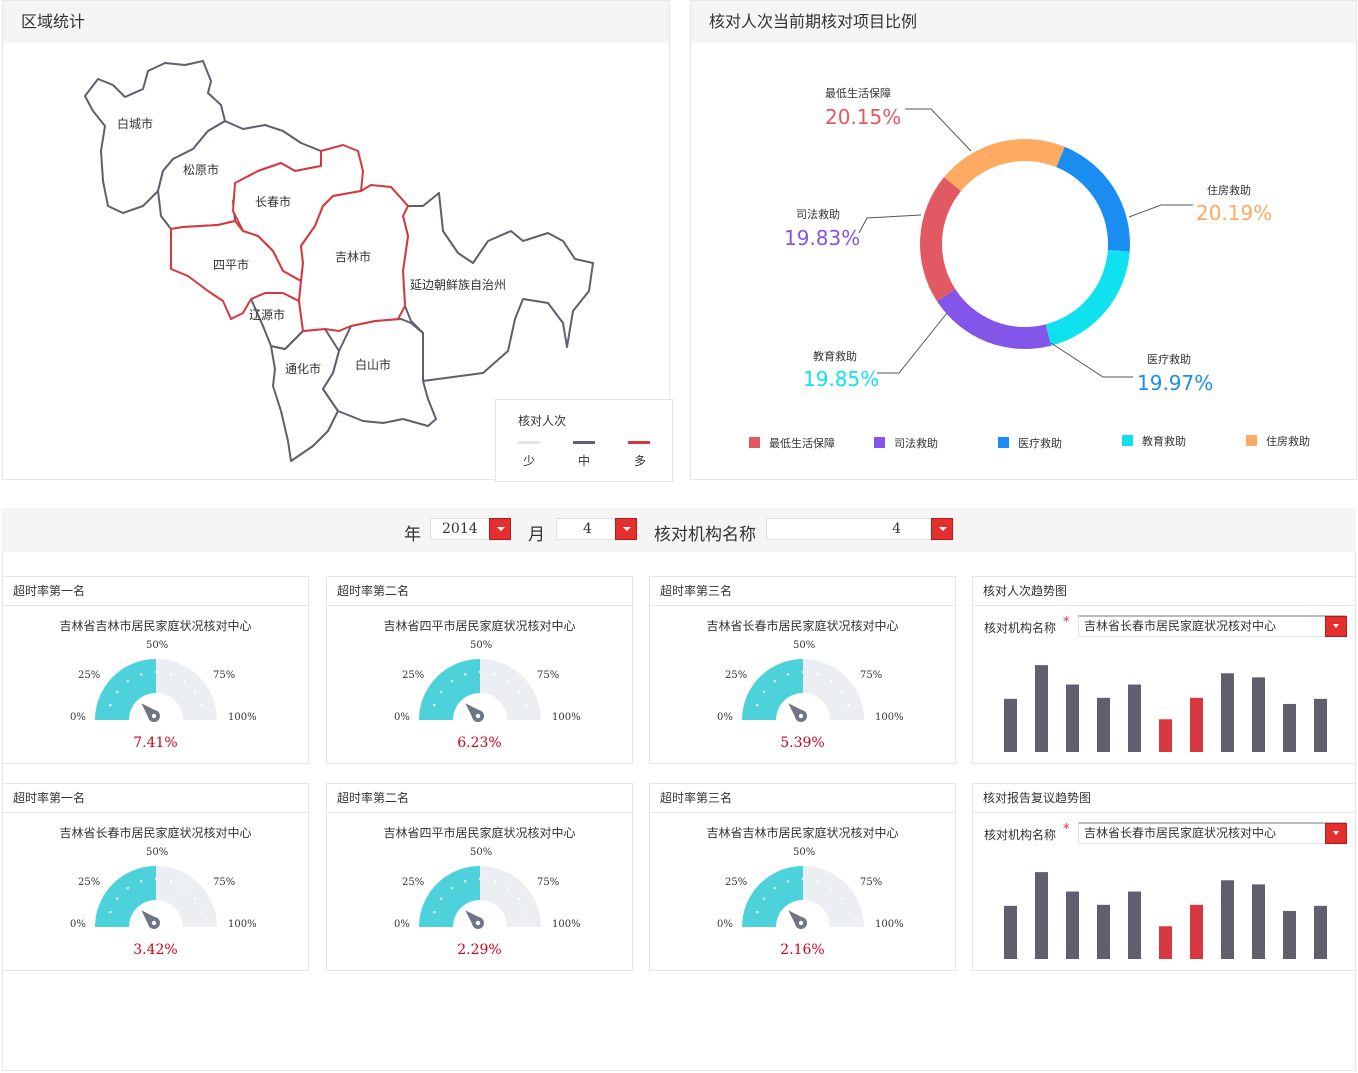 The image size is (1358, 1073). What do you see at coordinates (1180, 833) in the screenshot?
I see `trend-org-value: 吉林省长春市居民家庭状况核对中心` at bounding box center [1180, 833].